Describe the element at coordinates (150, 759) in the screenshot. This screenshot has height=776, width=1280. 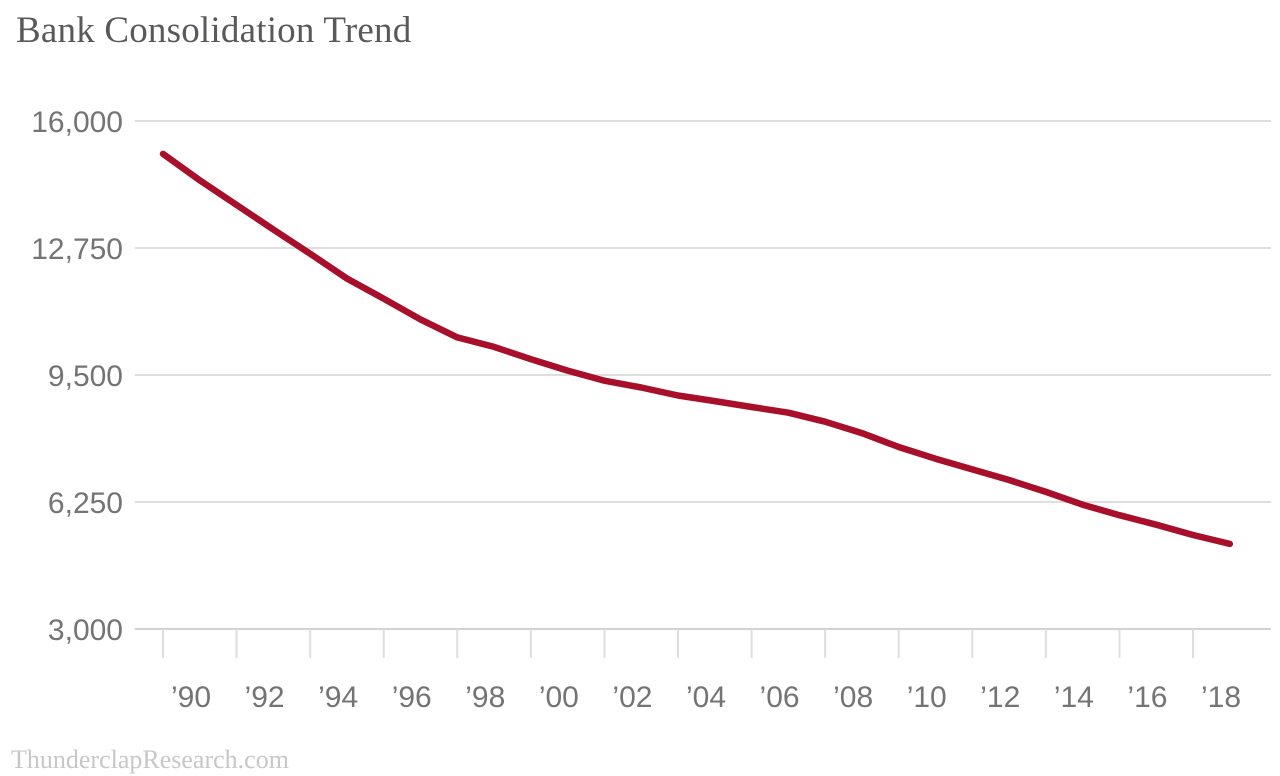
I see `footer-branding: ThunderclapResearch.com` at that location.